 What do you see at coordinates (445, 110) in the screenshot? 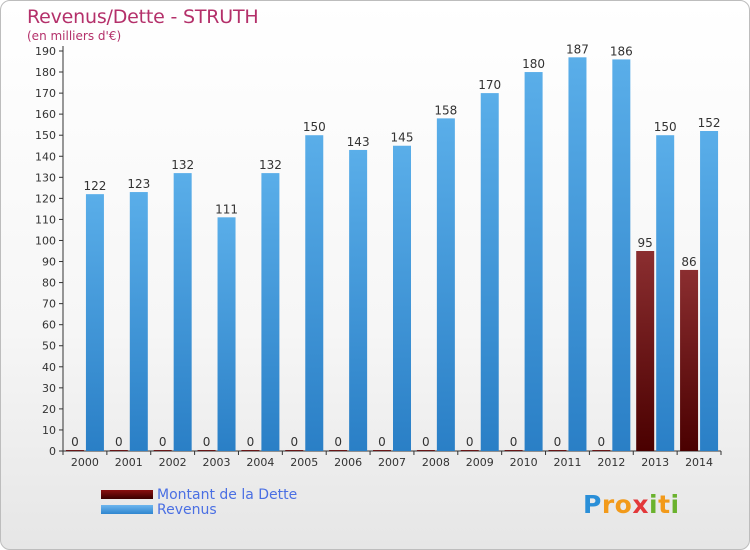
I see `data-label-revenus: 158` at bounding box center [445, 110].